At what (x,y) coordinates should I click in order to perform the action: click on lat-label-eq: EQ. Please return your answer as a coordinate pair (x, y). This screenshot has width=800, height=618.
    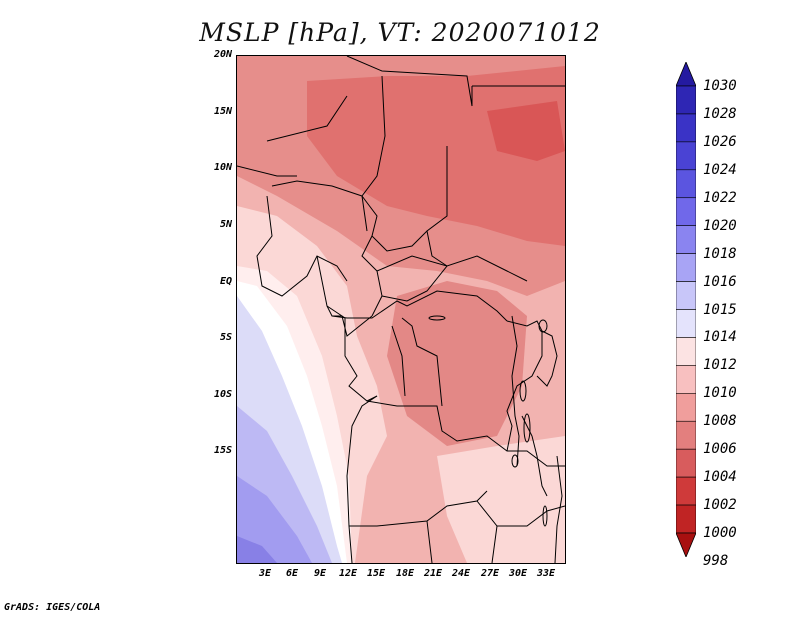
    Looking at the image, I should click on (225, 281).